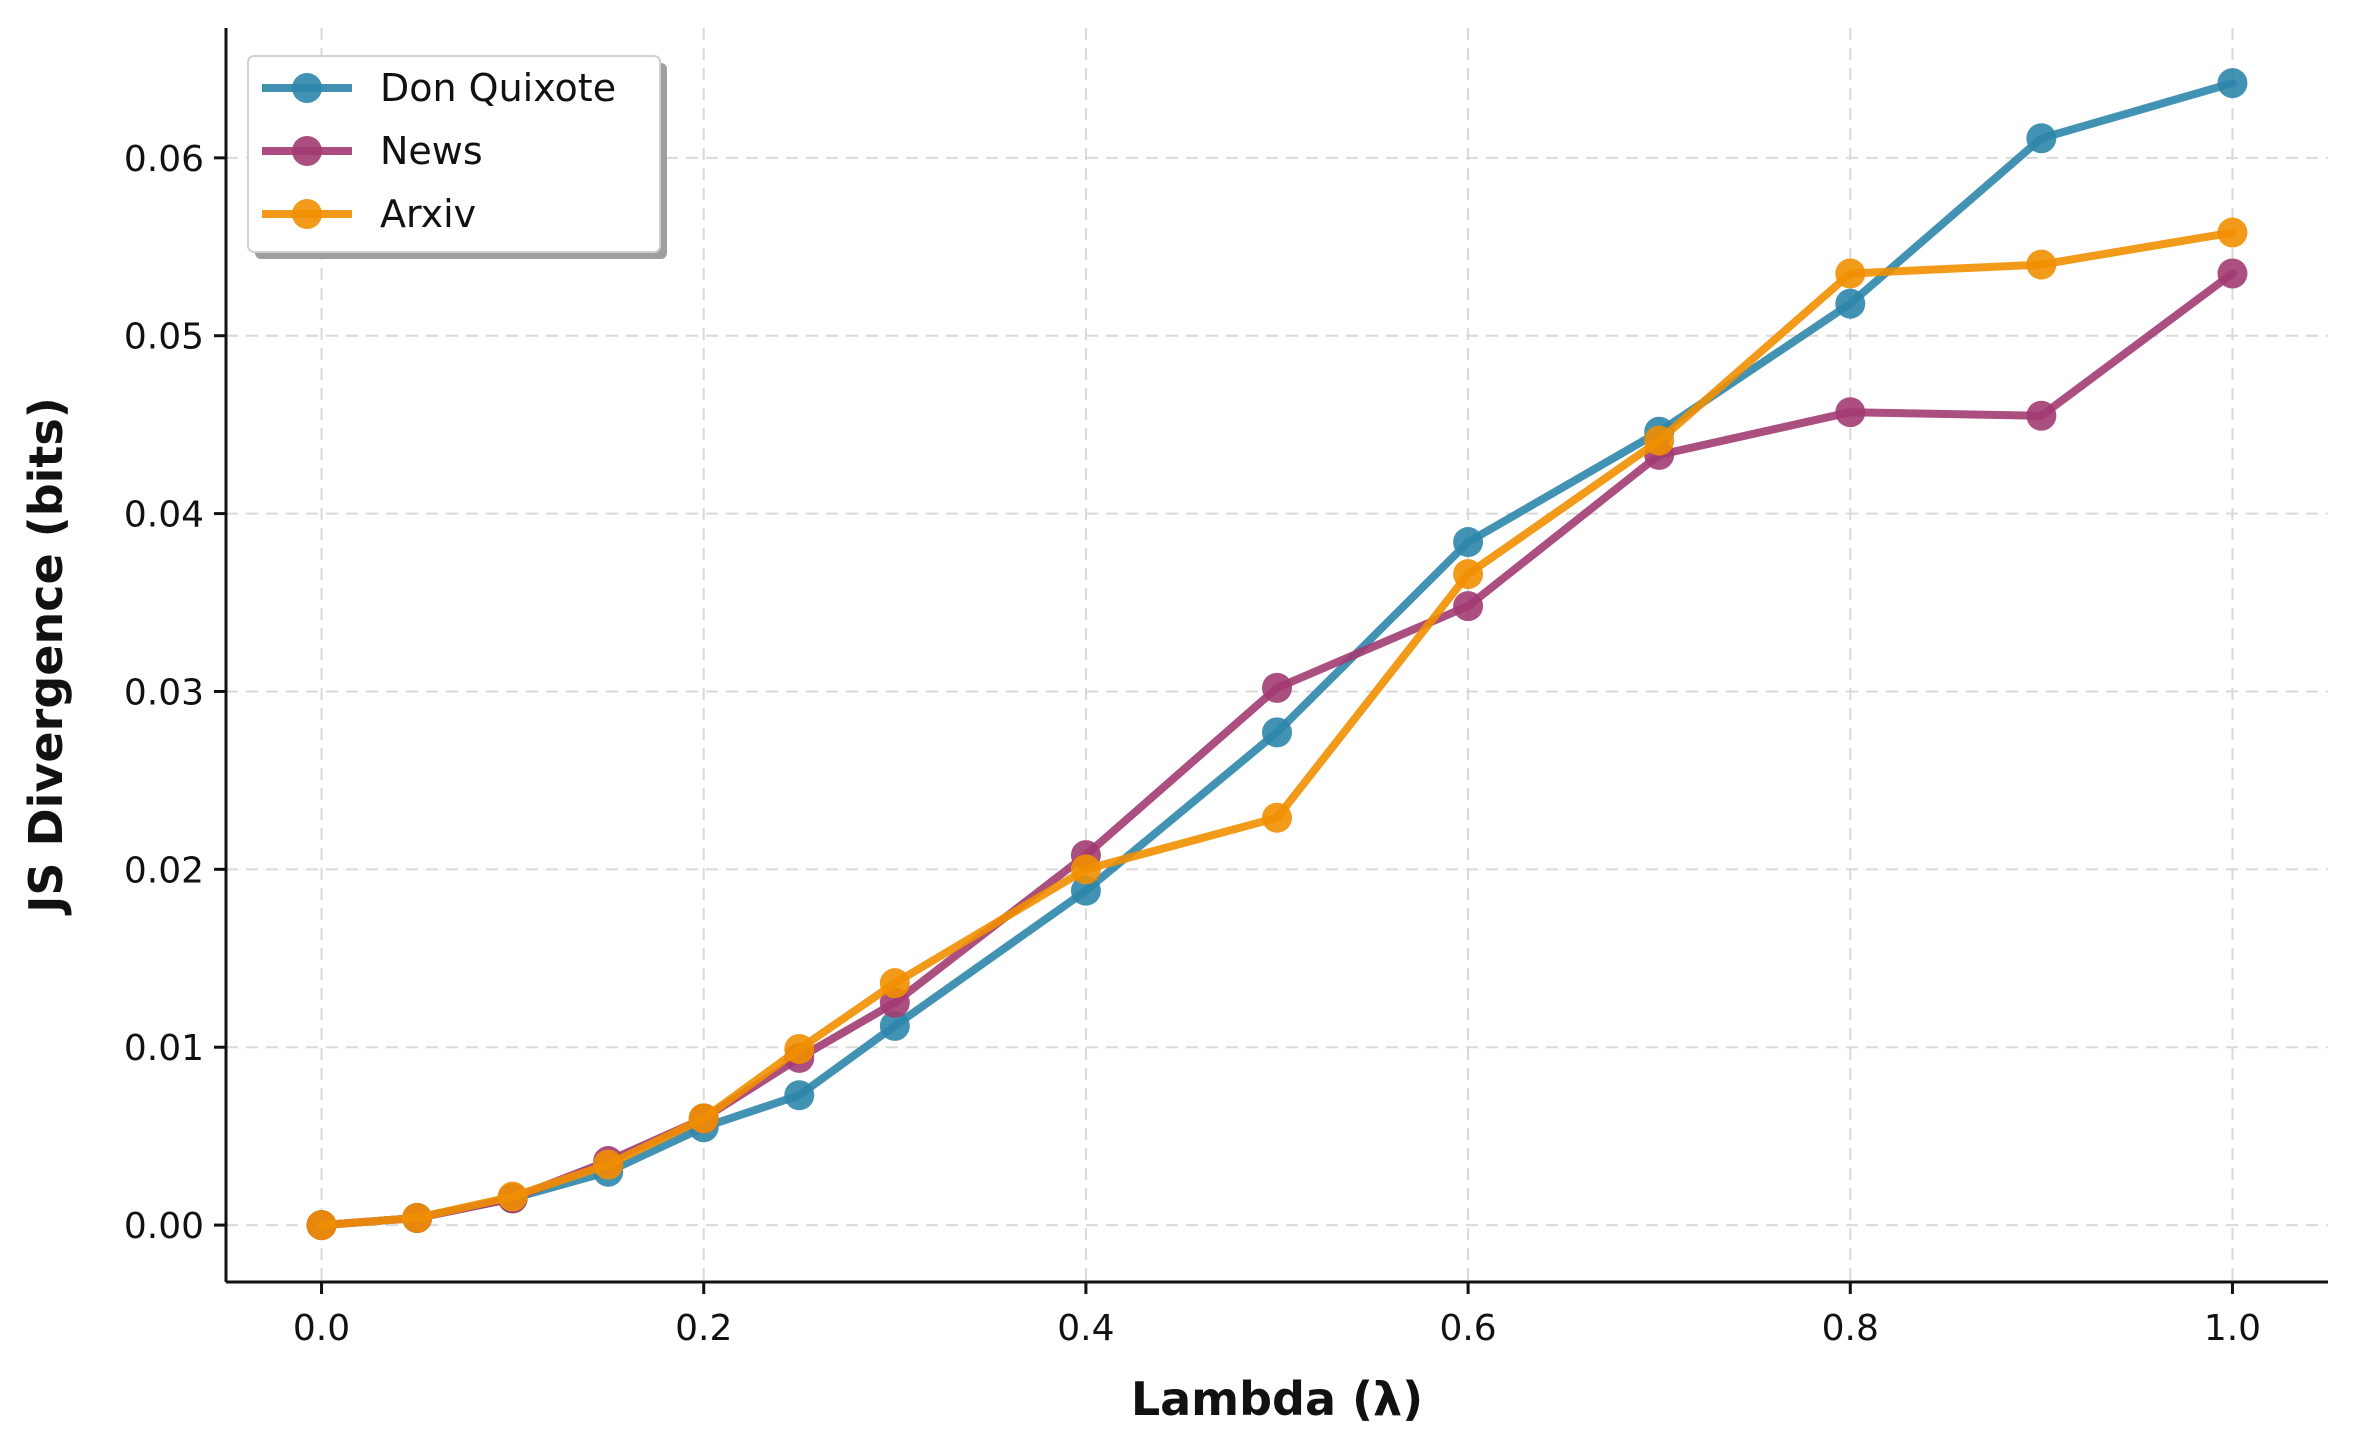  What do you see at coordinates (703, 1328) in the screenshot?
I see `x-tick-label: 0.2` at bounding box center [703, 1328].